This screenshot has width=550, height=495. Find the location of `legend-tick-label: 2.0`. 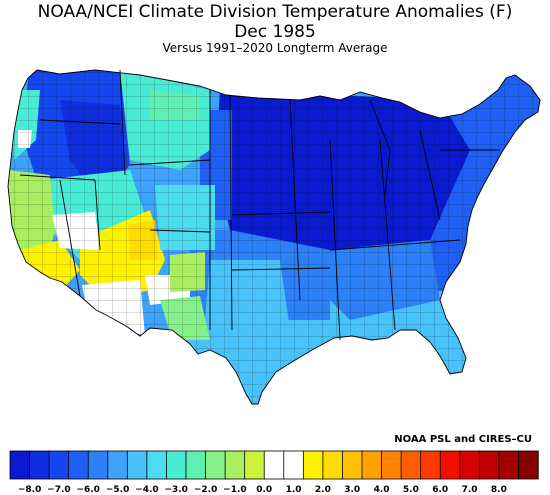

legend-tick-label: 2.0 is located at coordinates (322, 490).